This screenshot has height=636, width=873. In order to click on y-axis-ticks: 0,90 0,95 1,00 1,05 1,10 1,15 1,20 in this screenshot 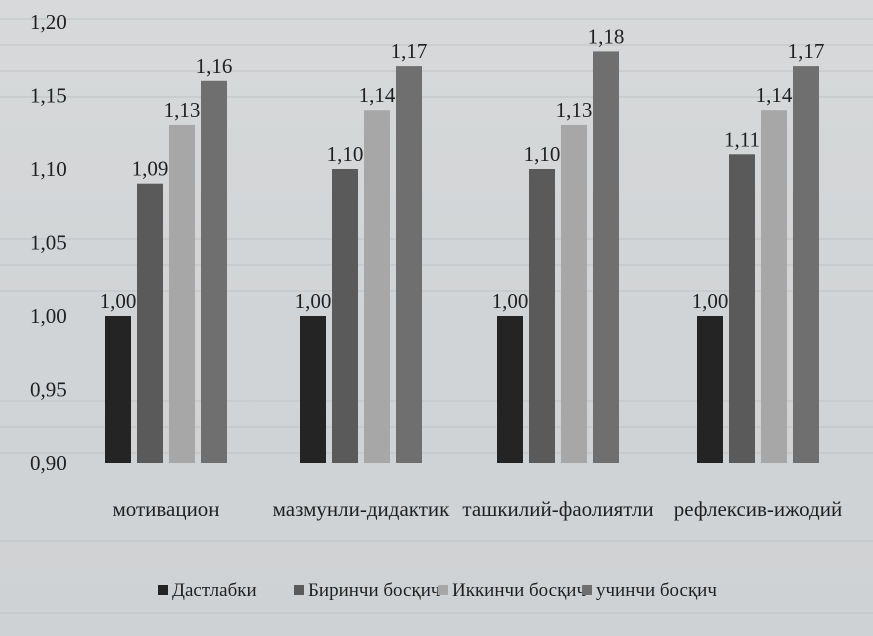, I will do `click(48, 242)`.